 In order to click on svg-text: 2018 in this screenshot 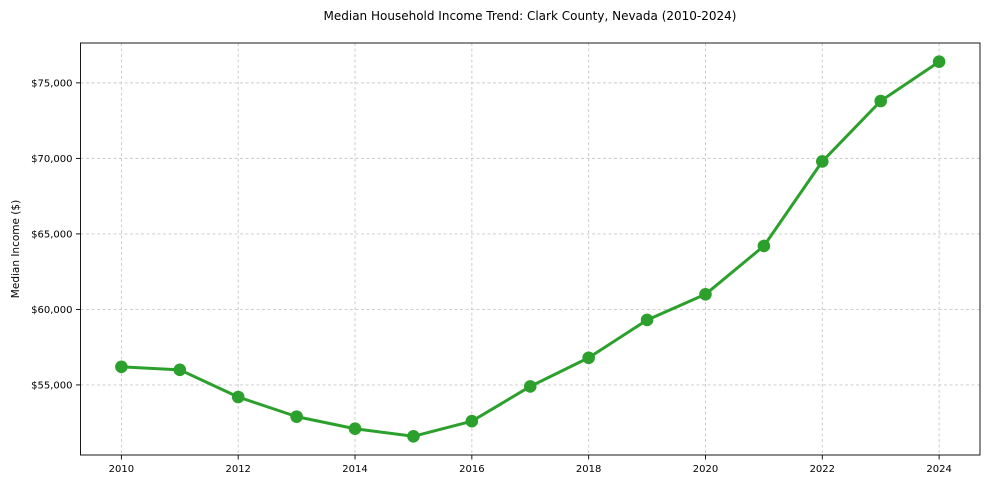, I will do `click(588, 469)`.